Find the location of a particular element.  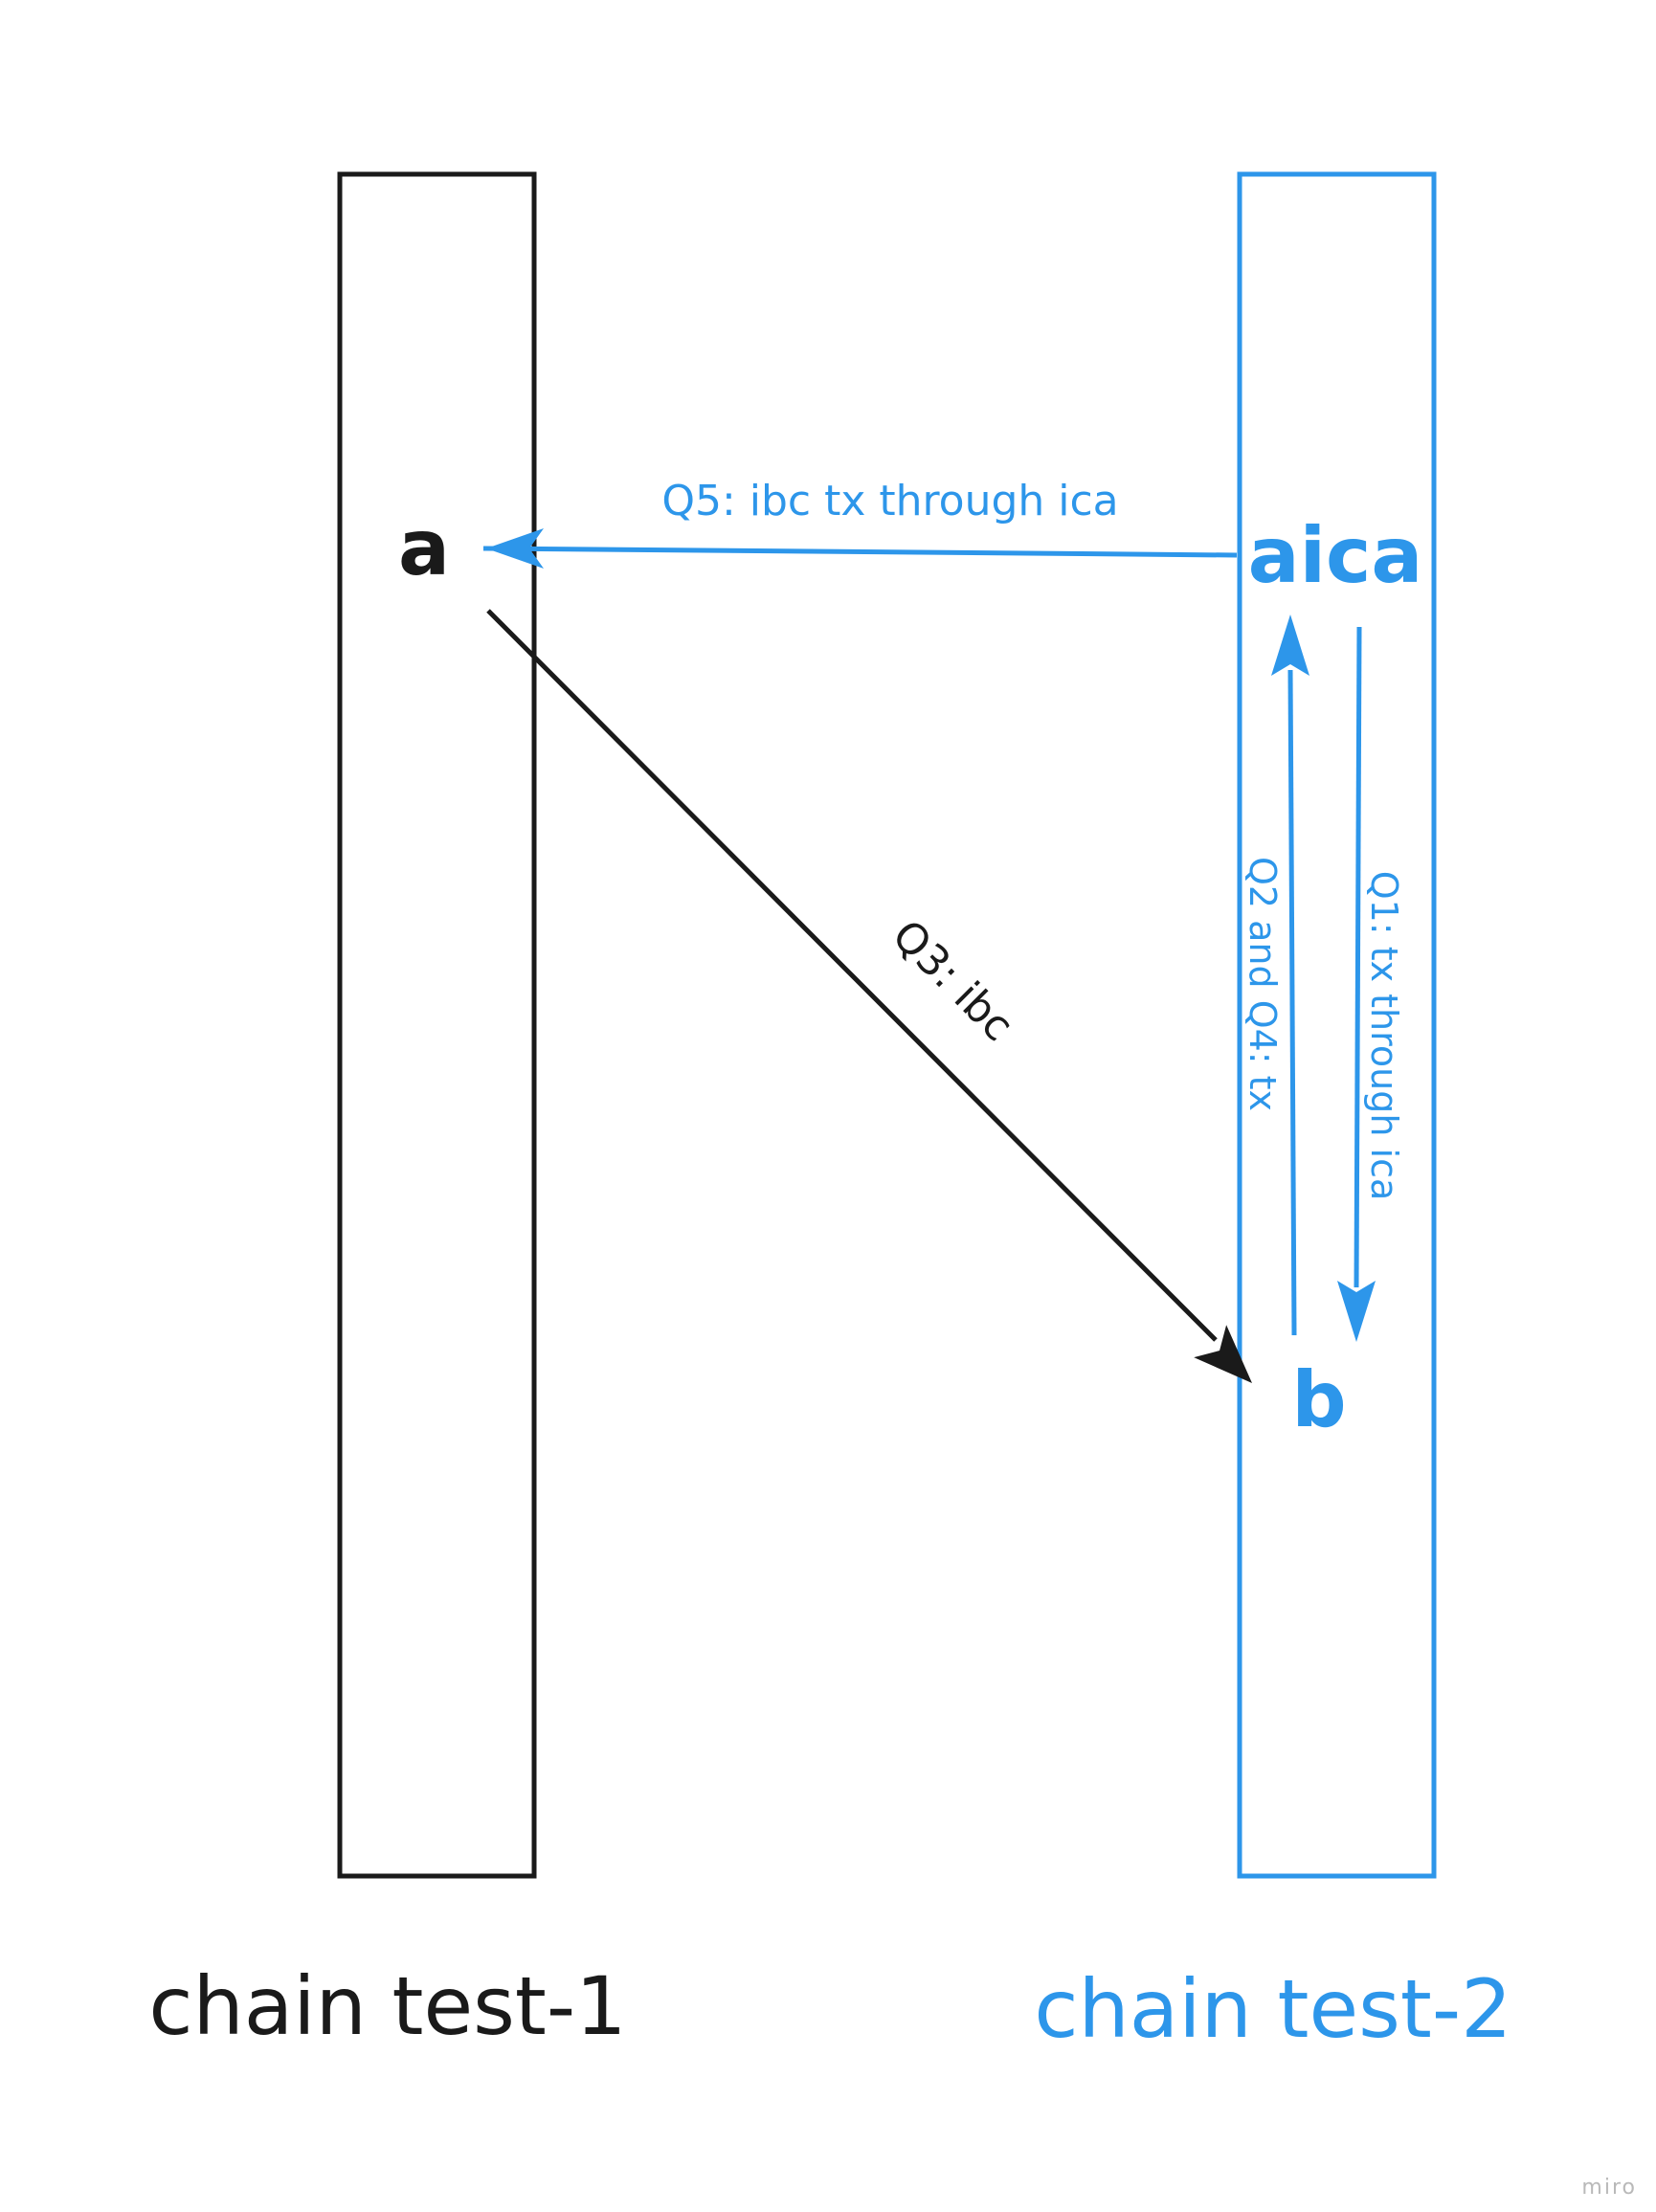

miro-watermark: miro is located at coordinates (1609, 2188).